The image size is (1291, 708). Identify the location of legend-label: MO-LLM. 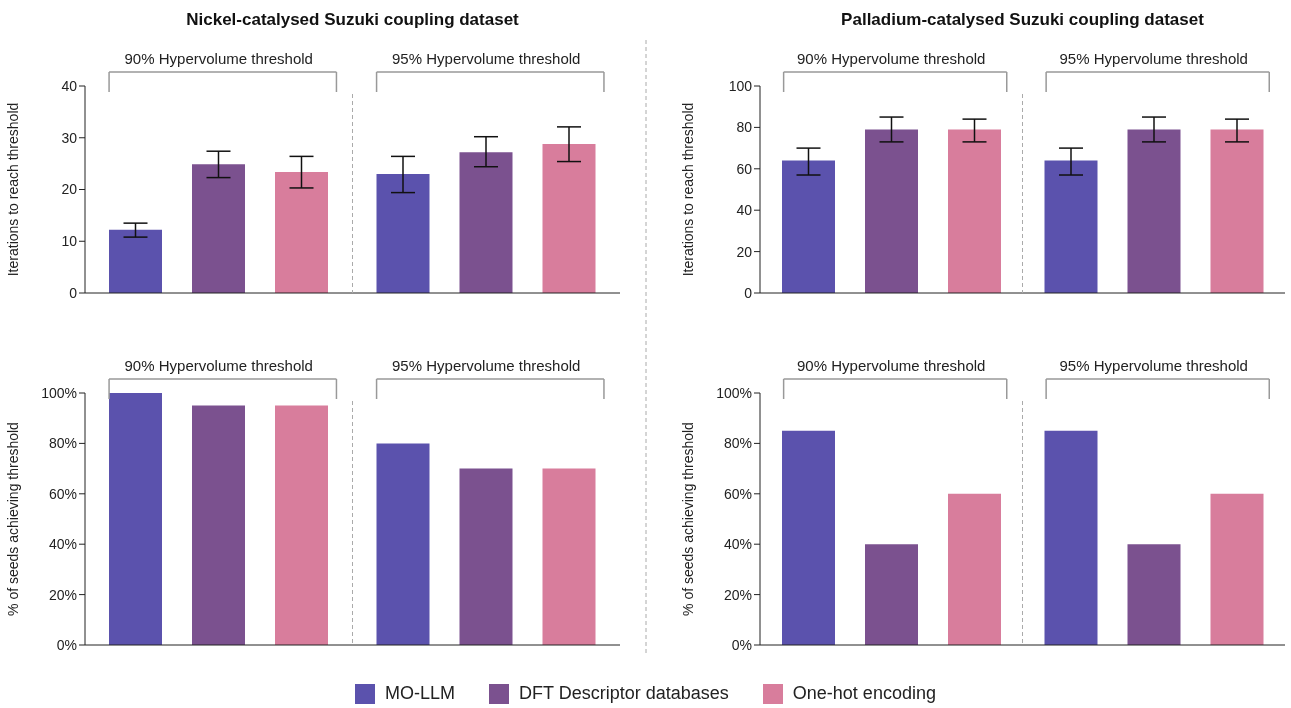
(420, 693).